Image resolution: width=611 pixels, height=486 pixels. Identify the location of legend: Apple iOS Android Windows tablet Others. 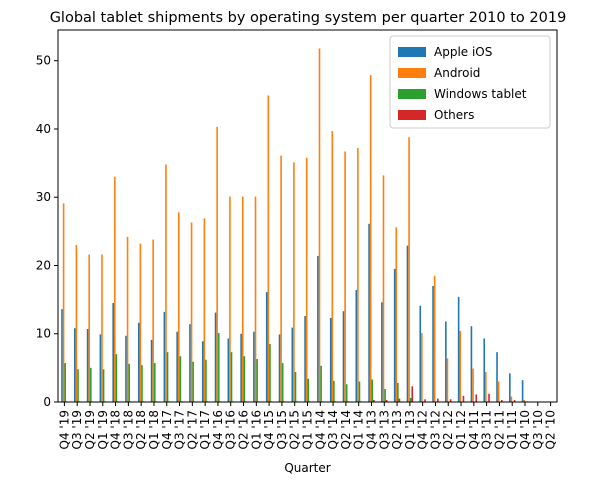
(470, 82).